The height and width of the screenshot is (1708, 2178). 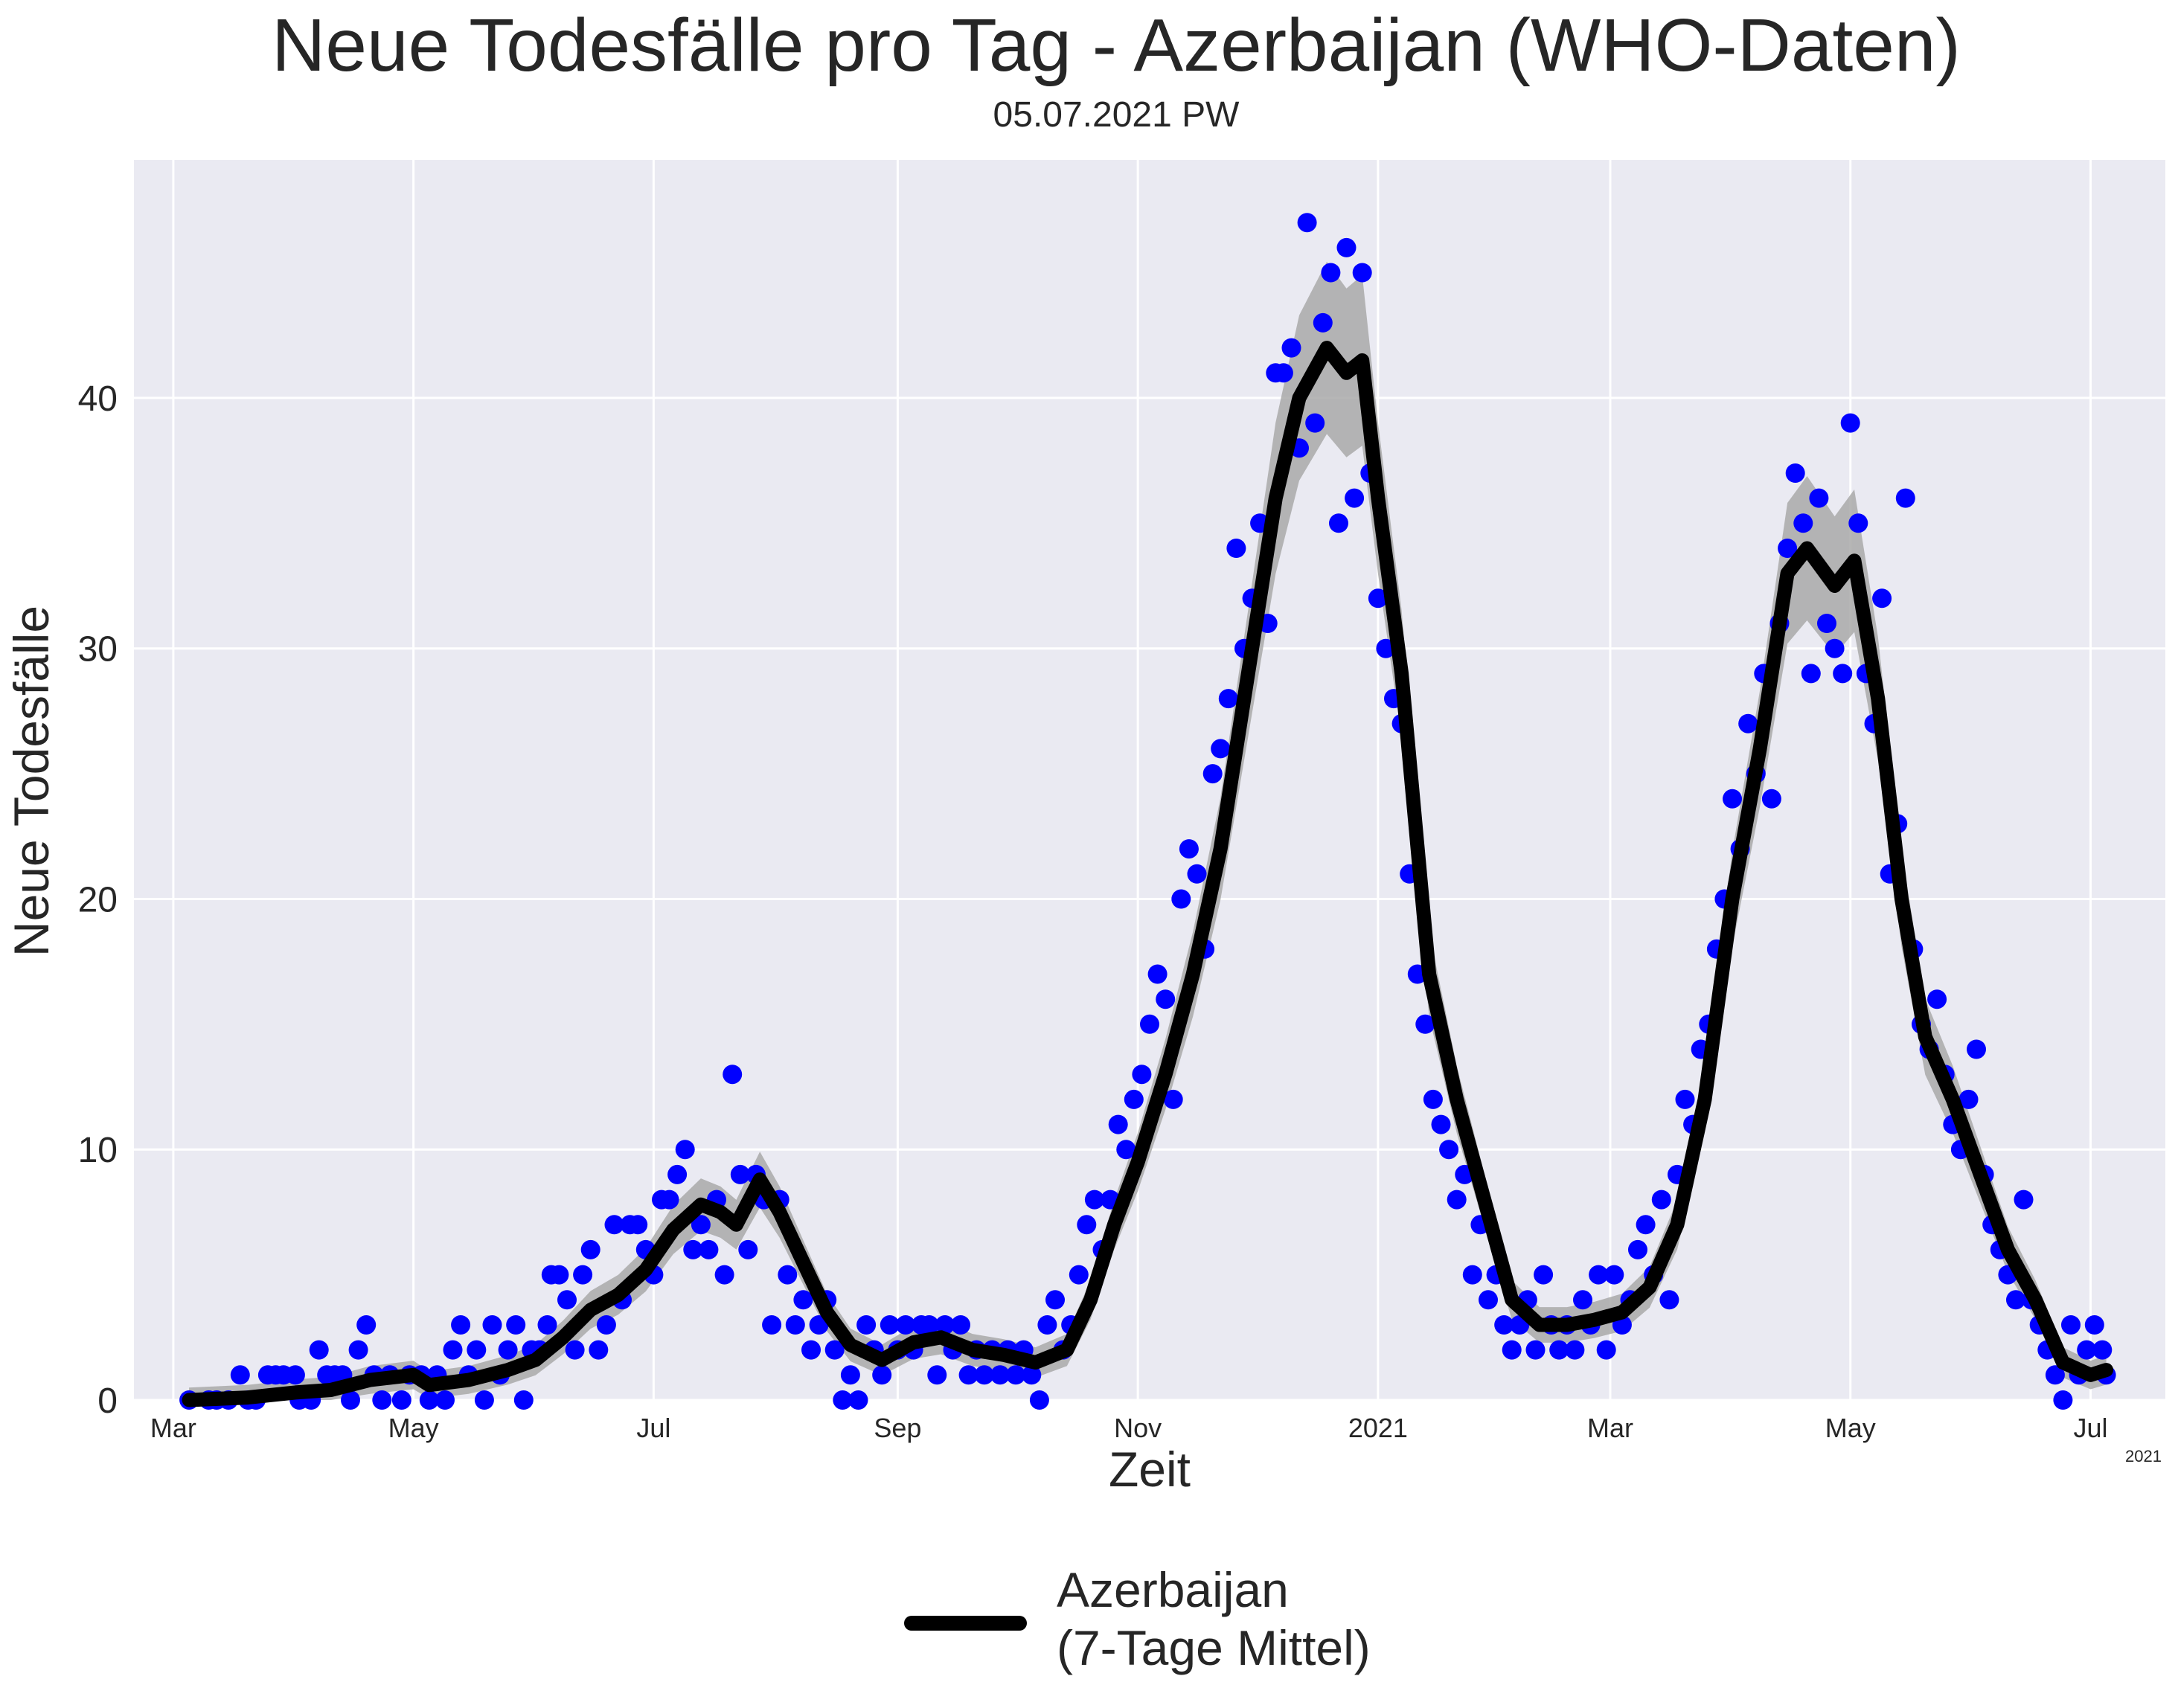 What do you see at coordinates (98, 399) in the screenshot?
I see `y-tick-label: 40` at bounding box center [98, 399].